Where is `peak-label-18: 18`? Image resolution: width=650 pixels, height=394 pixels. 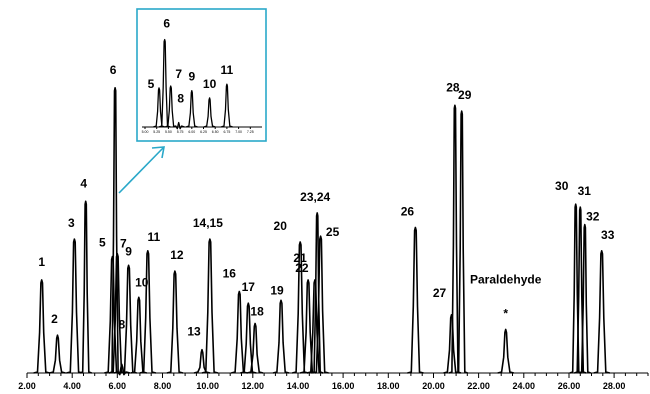 peak-label-18: 18 is located at coordinates (257, 312).